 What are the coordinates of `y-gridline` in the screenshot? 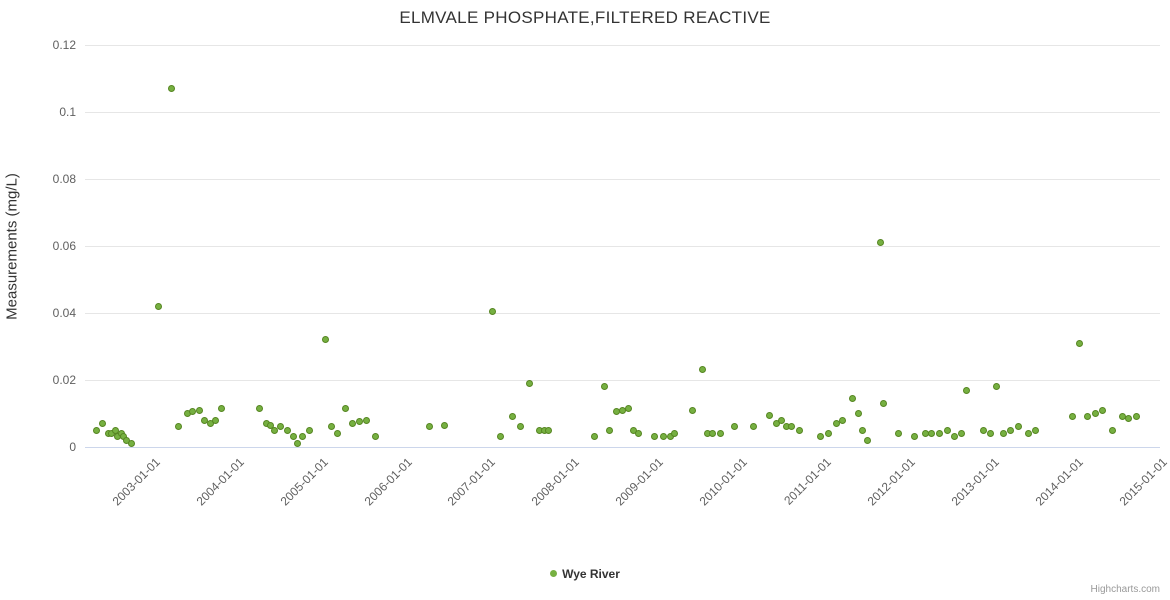 It's located at (622, 313).